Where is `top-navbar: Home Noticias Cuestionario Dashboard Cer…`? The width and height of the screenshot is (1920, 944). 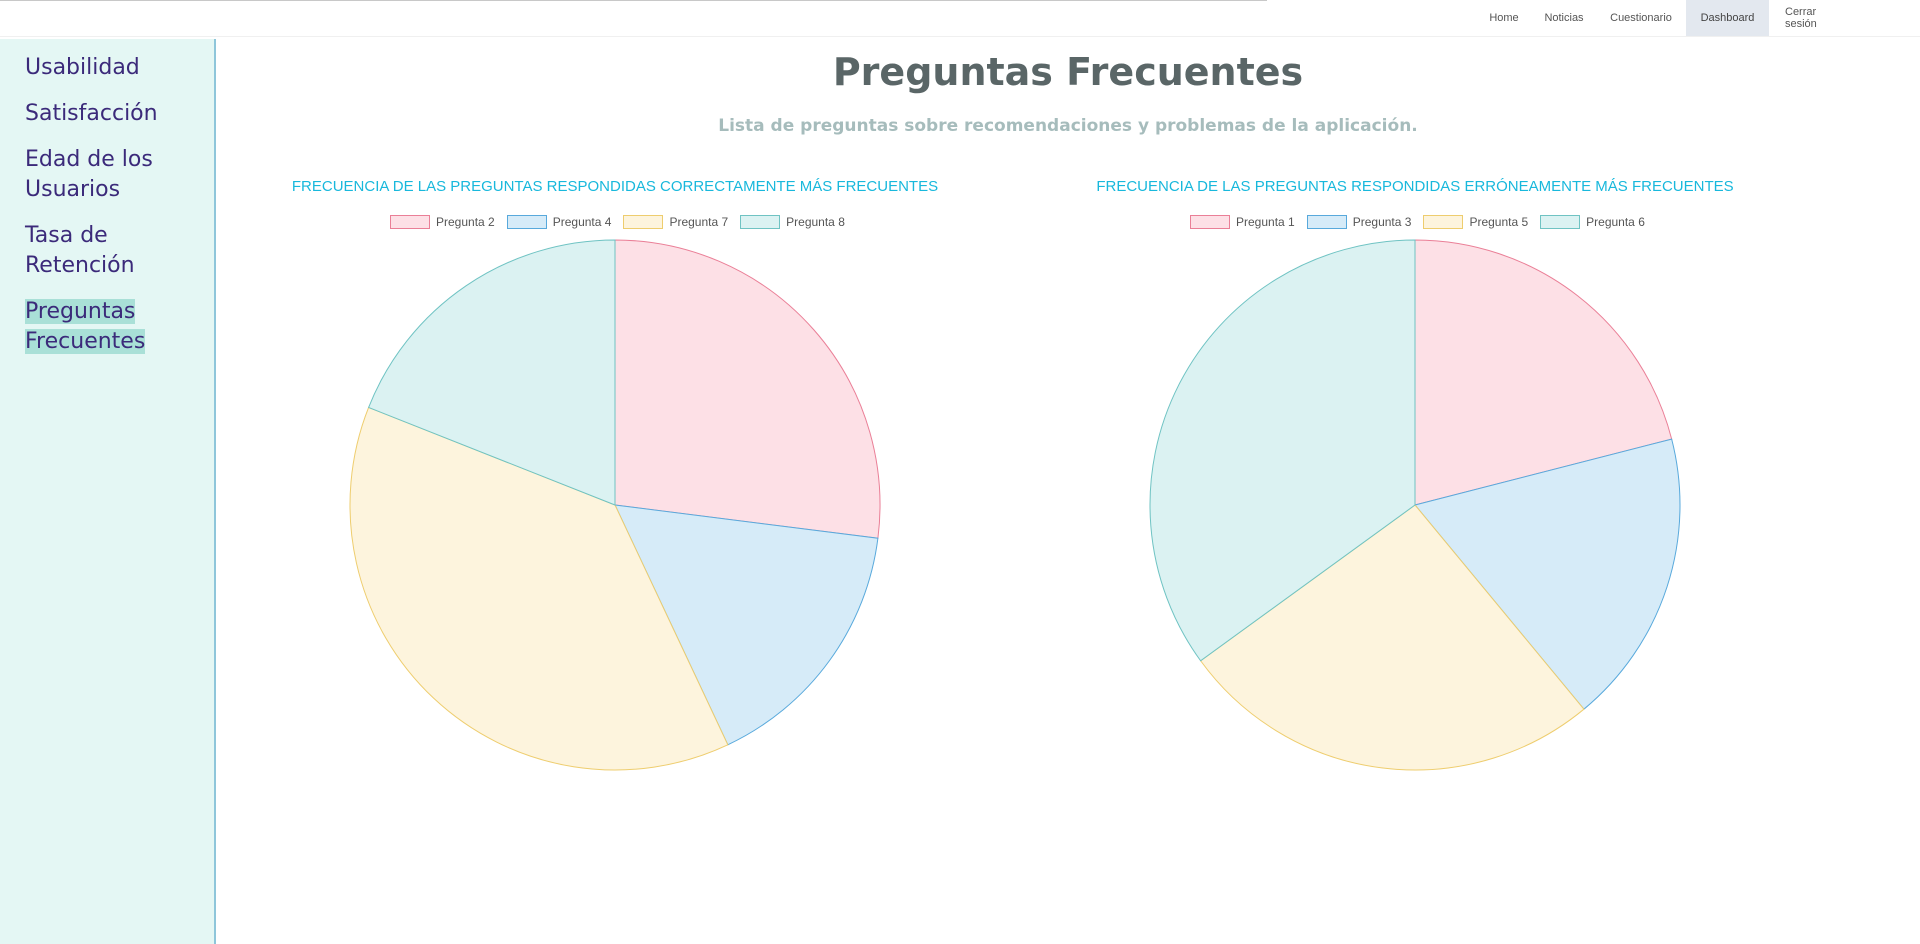
top-navbar: Home Noticias Cuestionario Dashboard Cer… is located at coordinates (960, 18).